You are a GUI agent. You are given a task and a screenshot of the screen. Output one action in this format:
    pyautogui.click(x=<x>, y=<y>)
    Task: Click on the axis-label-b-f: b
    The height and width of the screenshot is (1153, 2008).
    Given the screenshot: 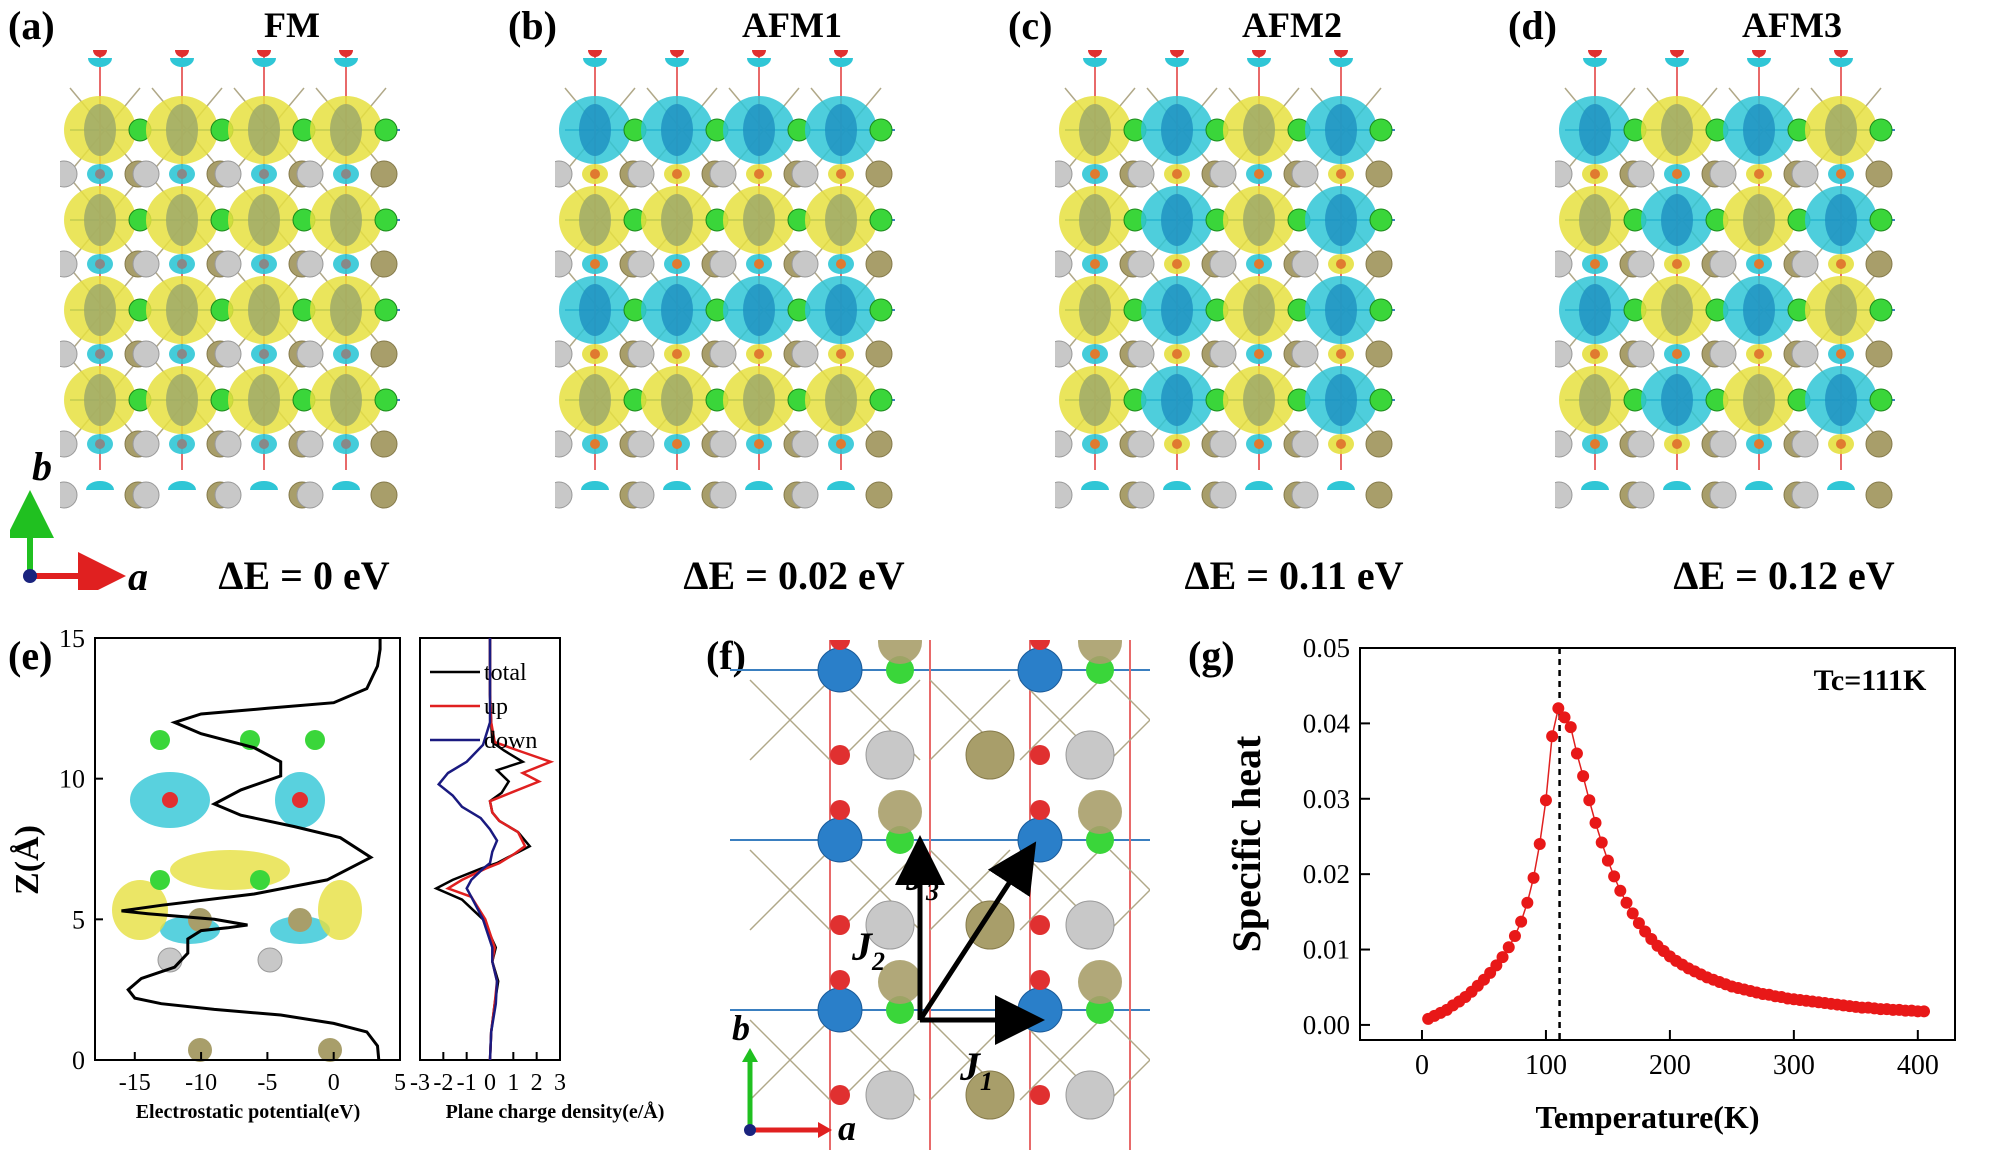 What is the action you would take?
    pyautogui.click(x=741, y=1028)
    